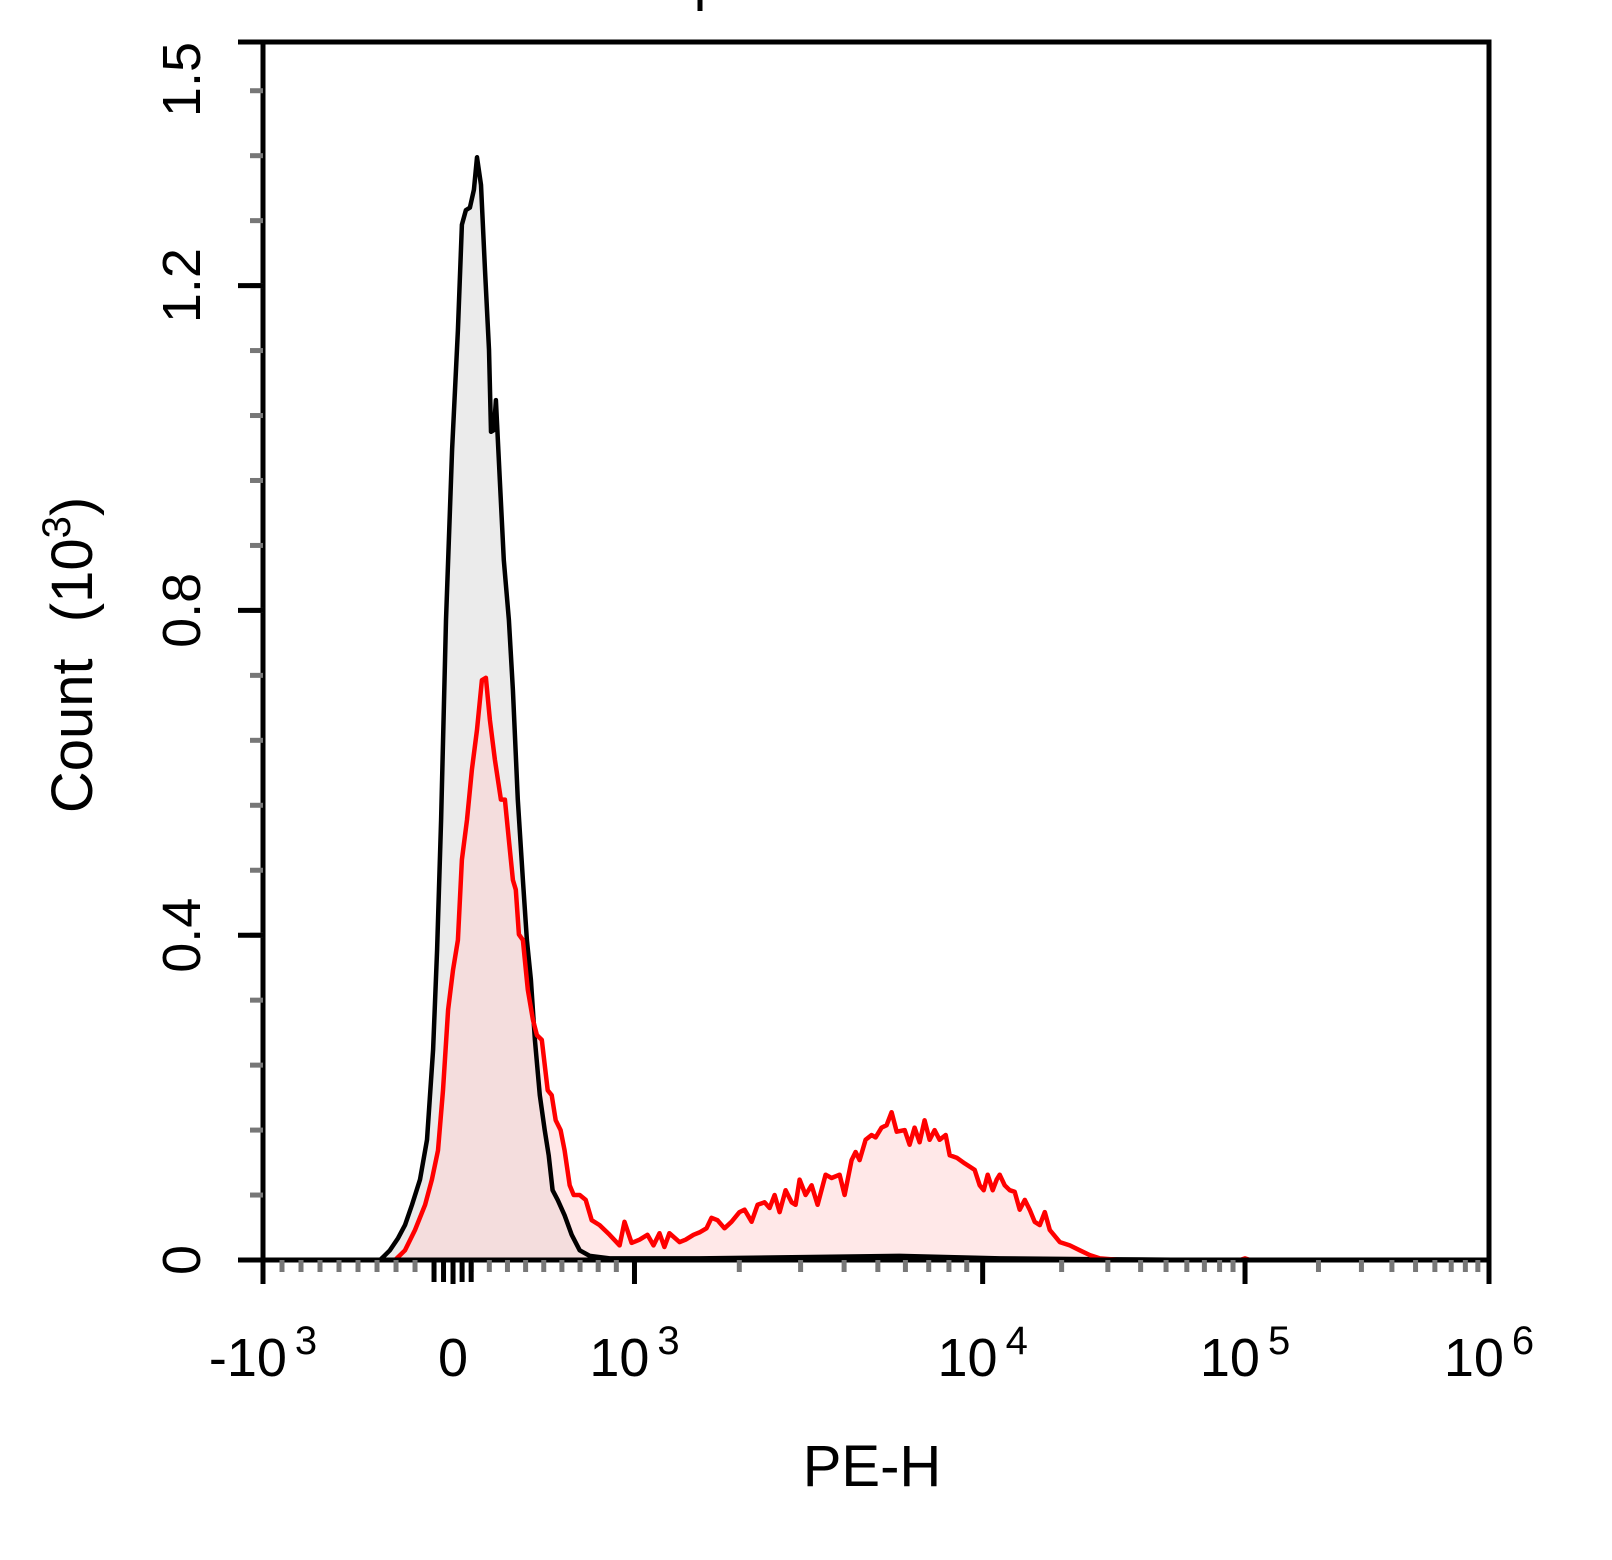 Image resolution: width=1612 pixels, height=1560 pixels. What do you see at coordinates (57, 527) in the screenshot?
I see `y-axis-unit-exp: 3` at bounding box center [57, 527].